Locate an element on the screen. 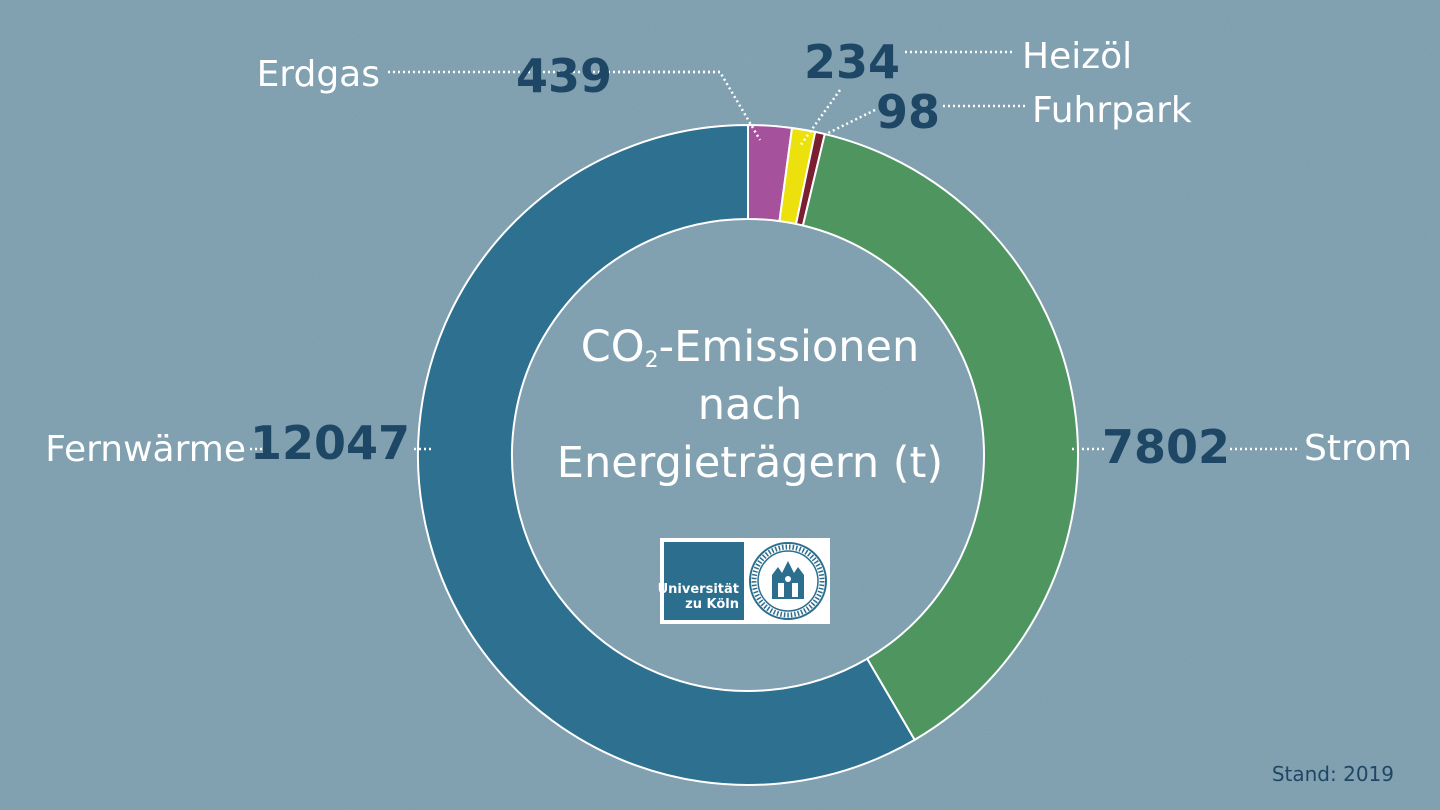 The image size is (1440, 810). stand-note: Stand: 2019 is located at coordinates (1332, 774).